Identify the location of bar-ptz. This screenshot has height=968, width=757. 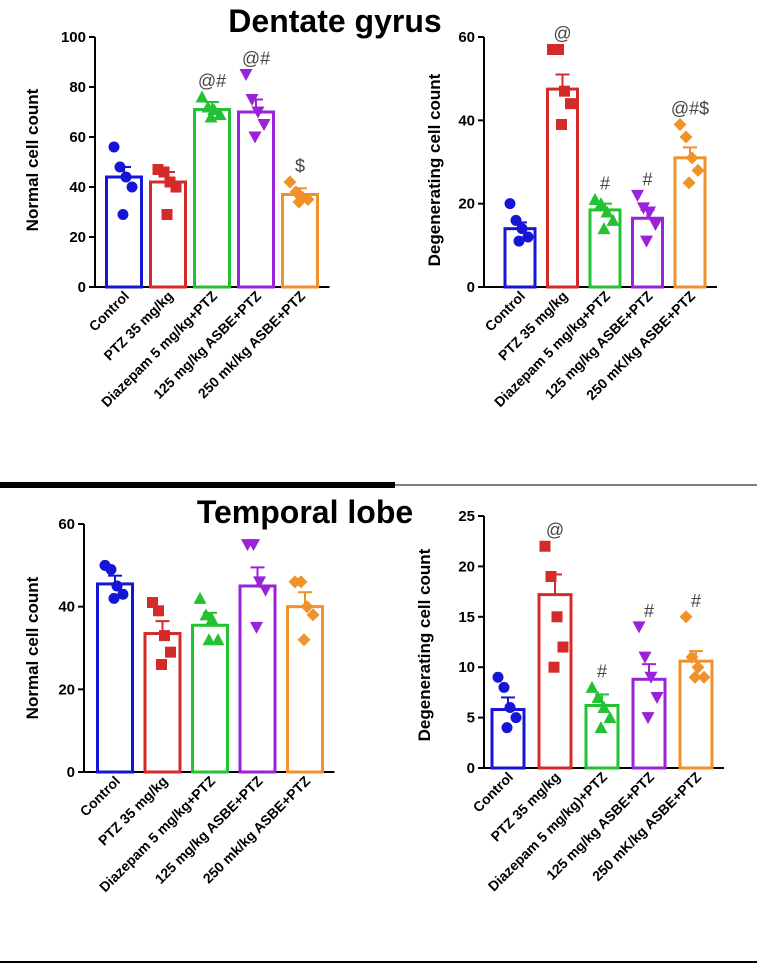
(168, 234).